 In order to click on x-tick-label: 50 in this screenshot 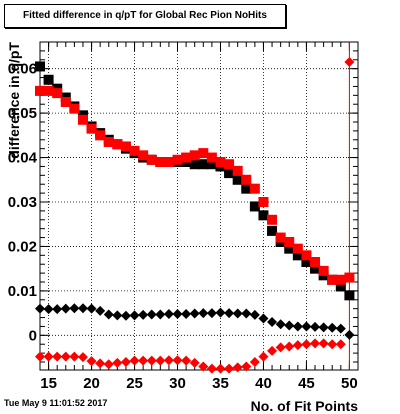, I will do `click(349, 383)`.